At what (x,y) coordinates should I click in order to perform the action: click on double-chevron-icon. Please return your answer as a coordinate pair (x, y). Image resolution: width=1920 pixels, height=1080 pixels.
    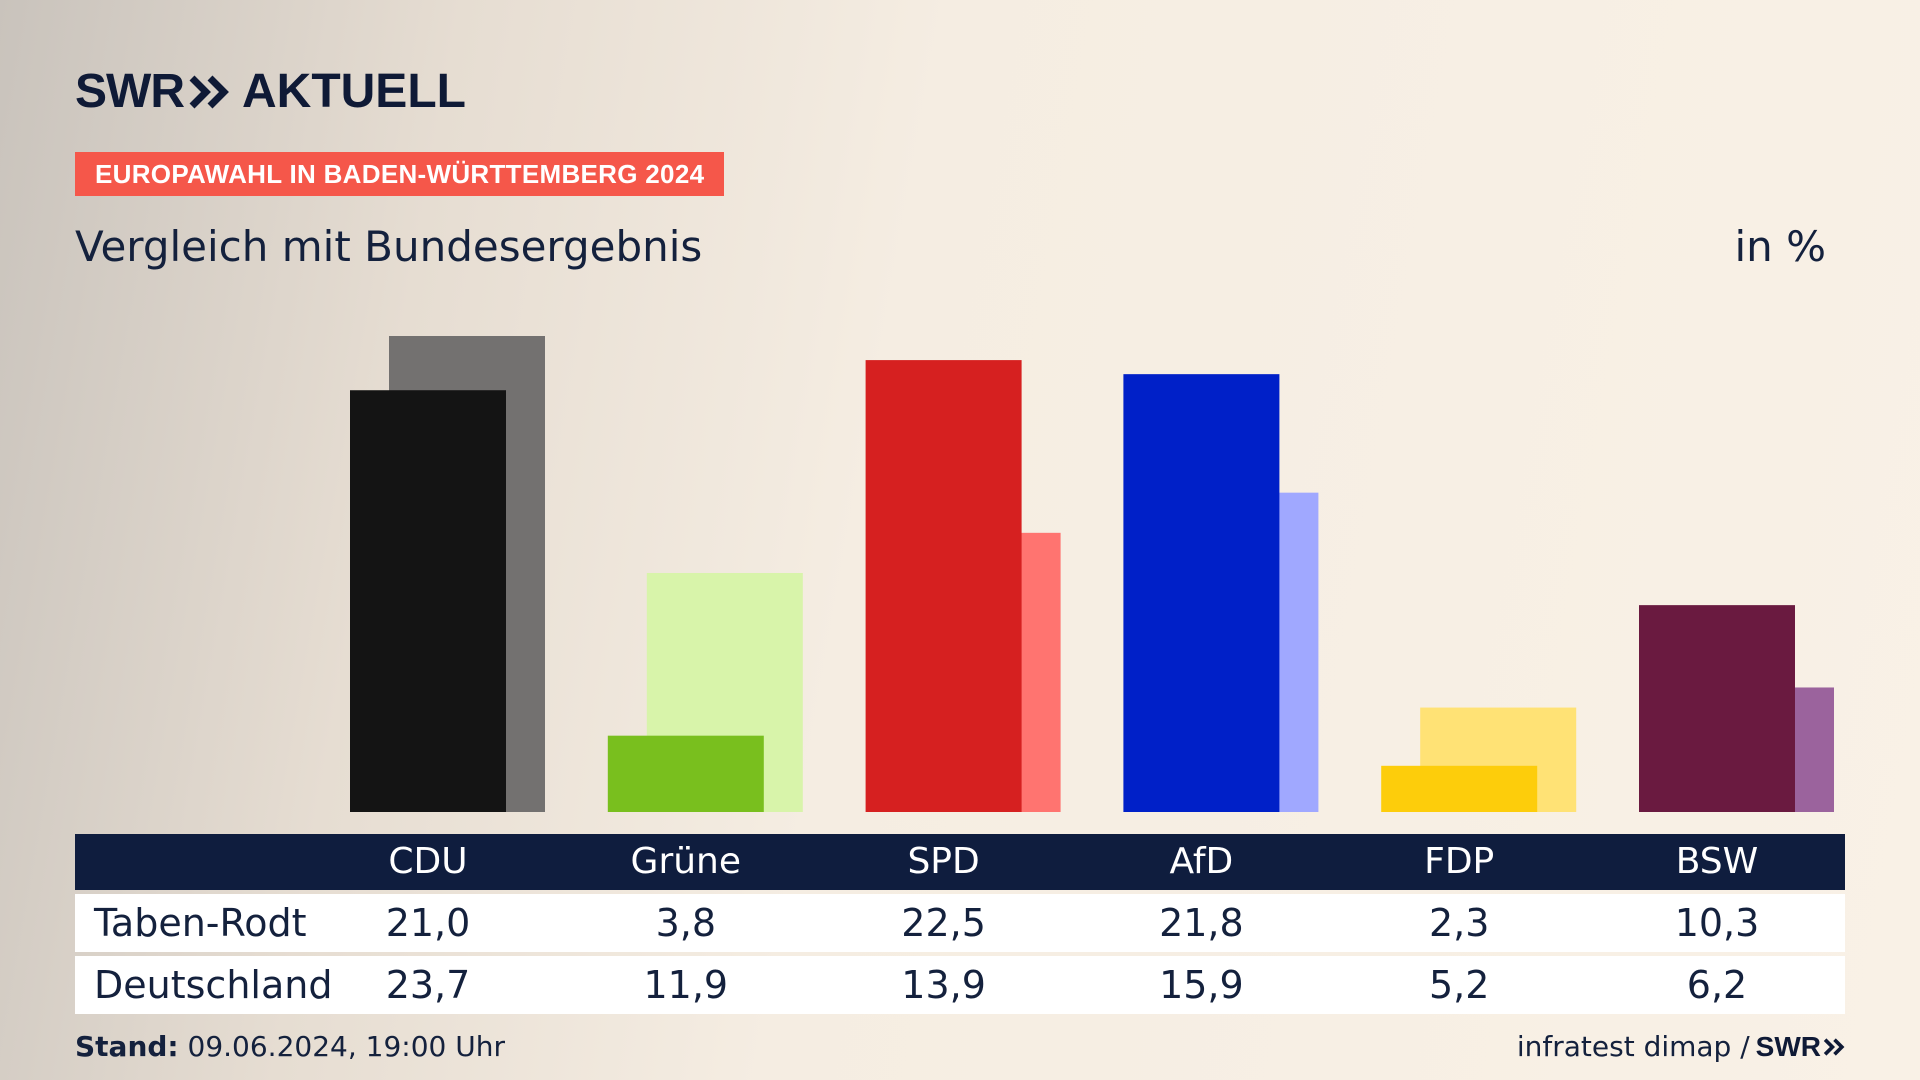
    Looking at the image, I should click on (209, 92).